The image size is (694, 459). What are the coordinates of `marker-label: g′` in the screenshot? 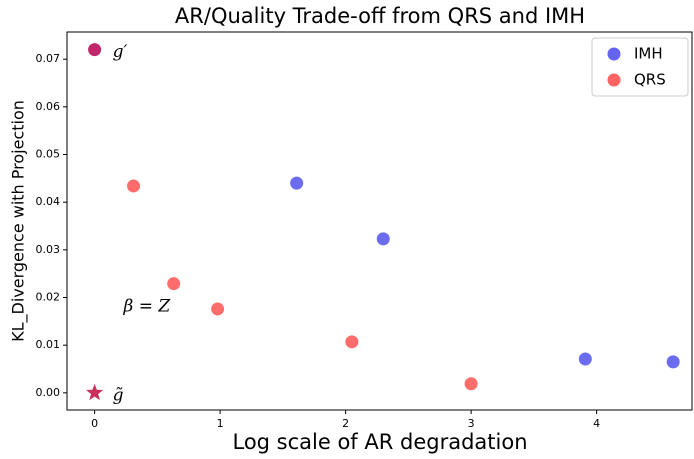 It's located at (120, 52).